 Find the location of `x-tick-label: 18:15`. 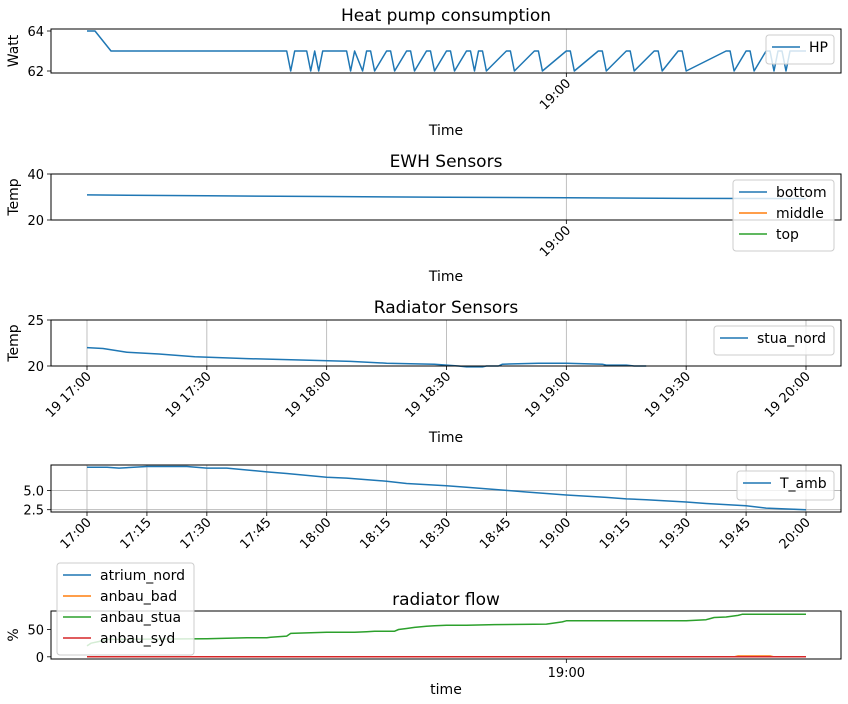

x-tick-label: 18:15 is located at coordinates (375, 533).